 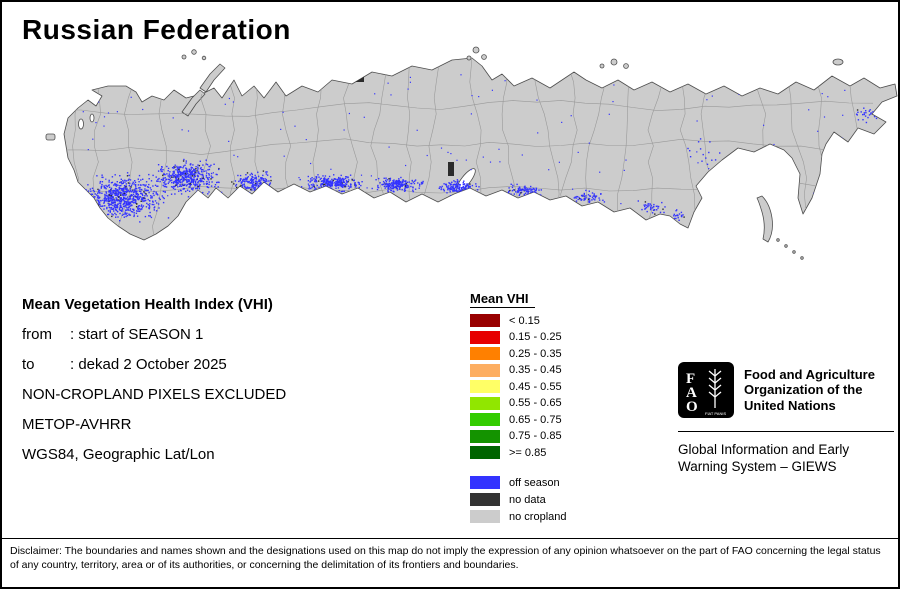 What do you see at coordinates (212, 78) in the screenshot?
I see `novaya-zemlya-north-island` at bounding box center [212, 78].